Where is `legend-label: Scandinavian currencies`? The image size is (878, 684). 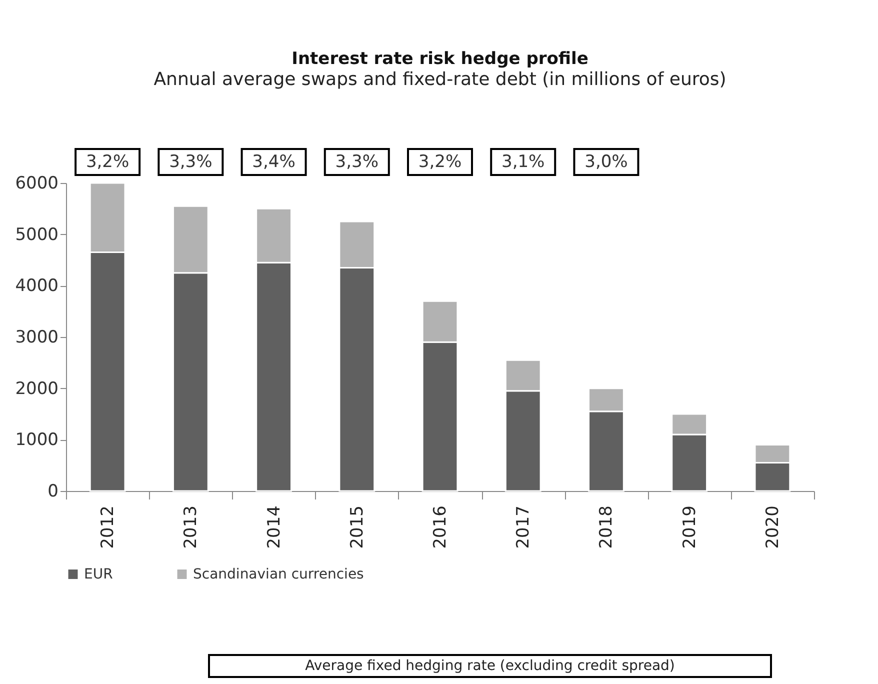 legend-label: Scandinavian currencies is located at coordinates (278, 574).